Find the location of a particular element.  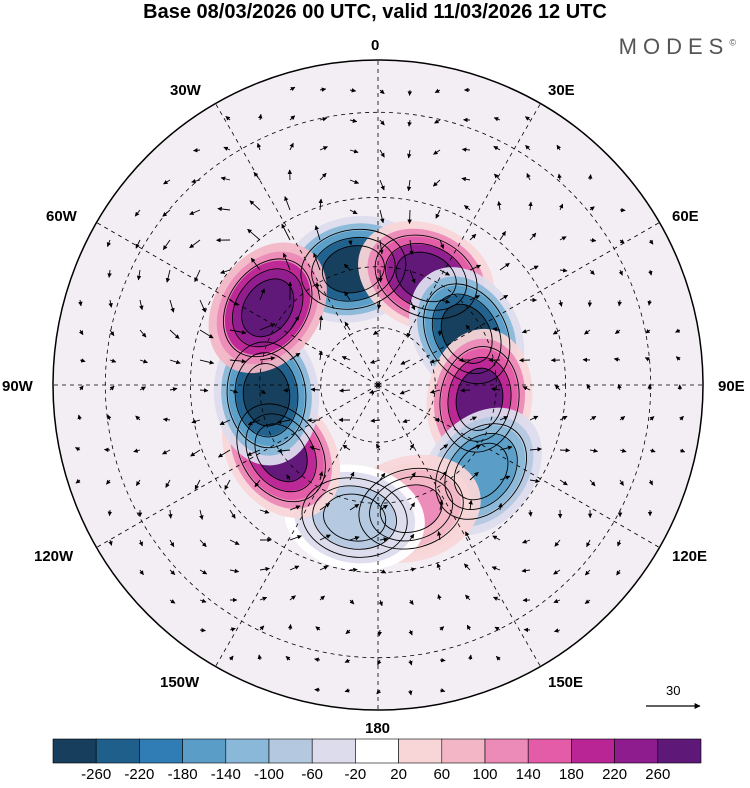

colorbar-label: -180 is located at coordinates (183, 774).